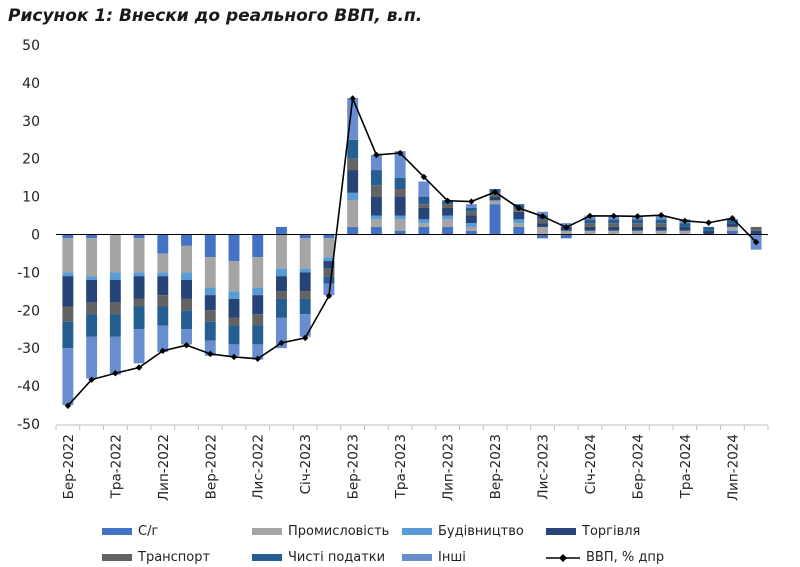 The height and width of the screenshot is (567, 800). What do you see at coordinates (449, 467) in the screenshot?
I see `x-tick-label: Лип-2023` at bounding box center [449, 467].